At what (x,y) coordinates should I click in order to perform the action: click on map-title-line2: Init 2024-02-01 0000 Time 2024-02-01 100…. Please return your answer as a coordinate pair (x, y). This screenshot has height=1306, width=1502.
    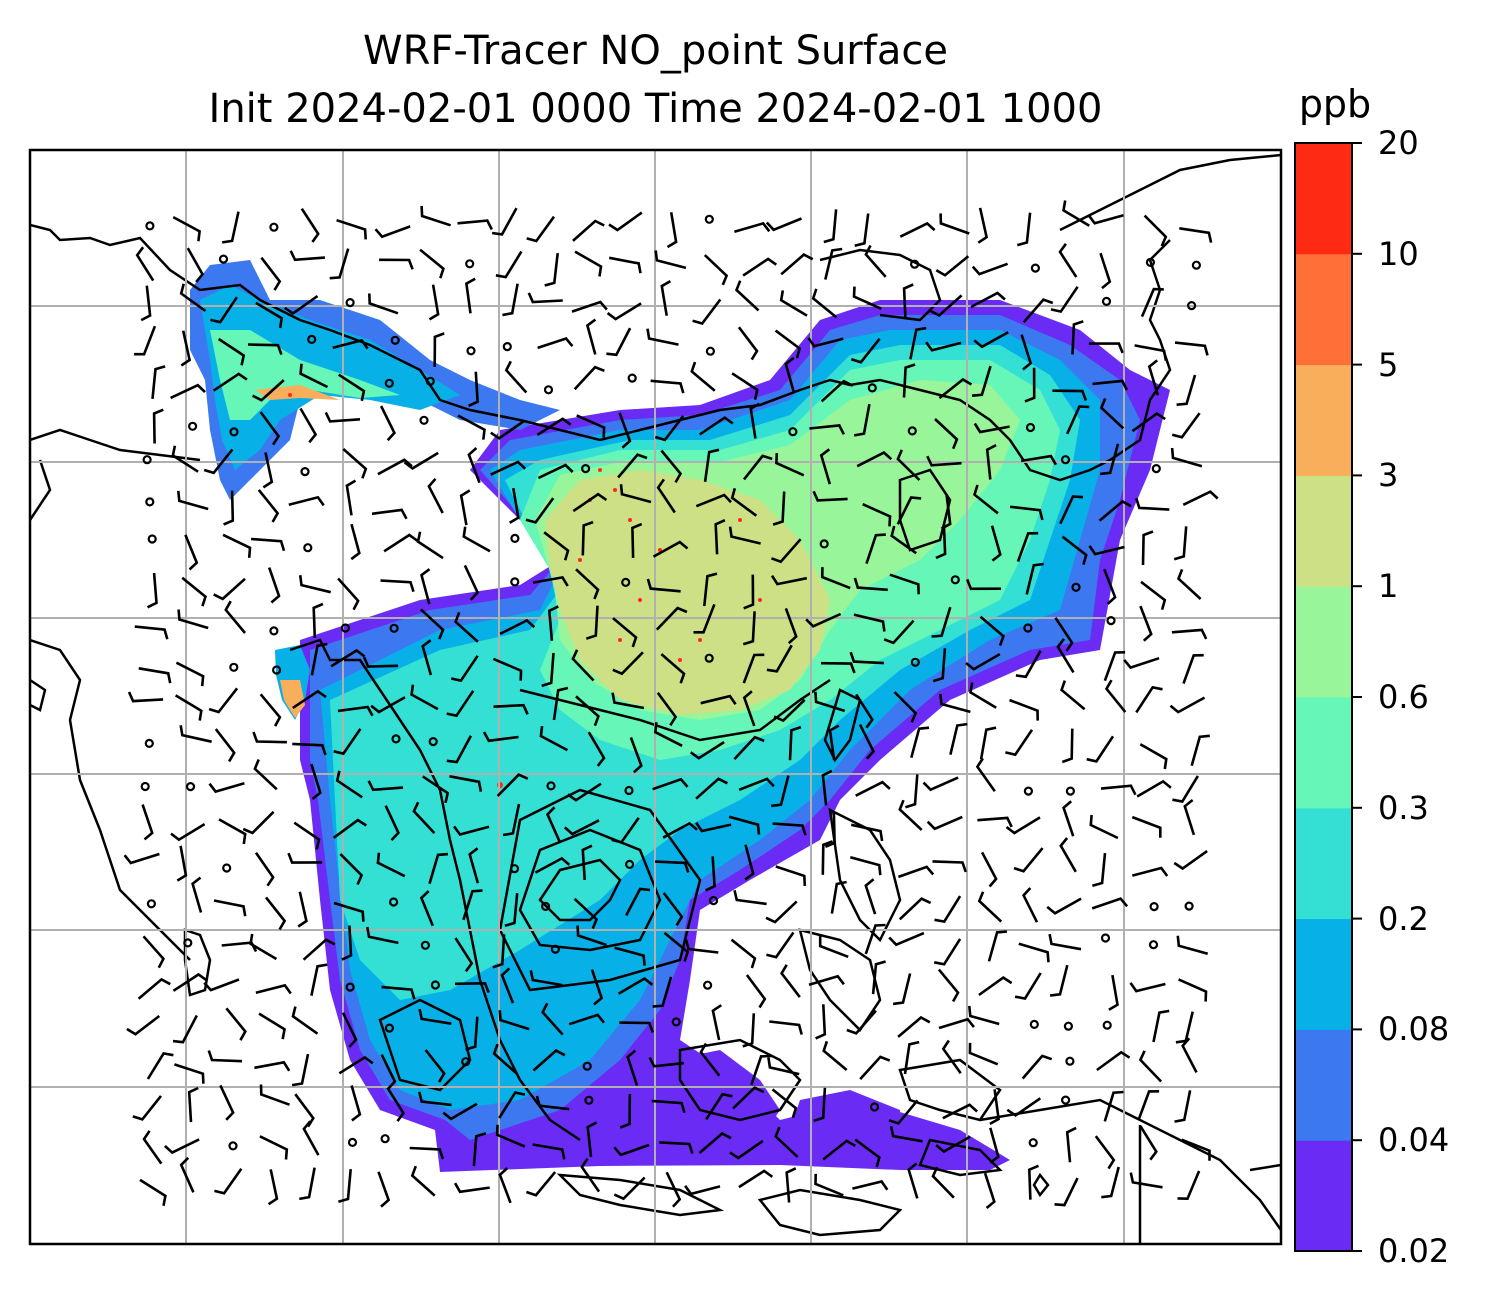
    Looking at the image, I should click on (655, 109).